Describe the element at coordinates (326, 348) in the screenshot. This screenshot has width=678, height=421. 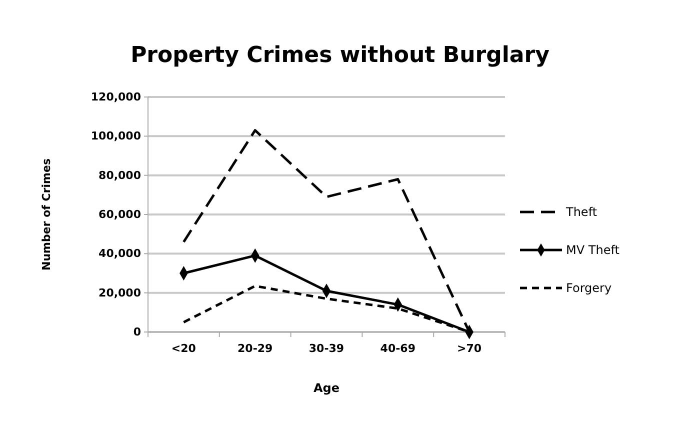
I see `x-tick-label: 30-39` at that location.